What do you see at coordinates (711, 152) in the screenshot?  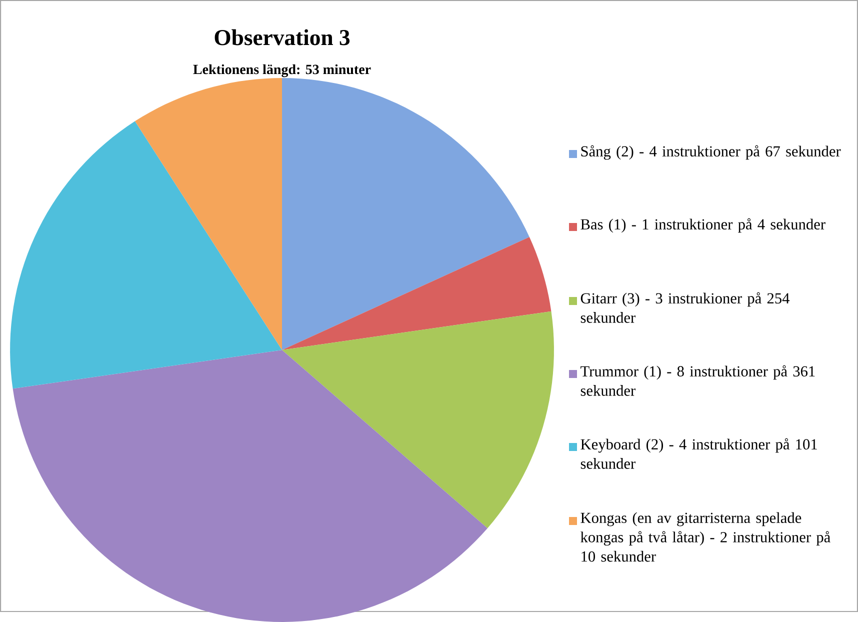 I see `legend-label: Sång (2) - 4 instruktioner på 67 sekunder` at bounding box center [711, 152].